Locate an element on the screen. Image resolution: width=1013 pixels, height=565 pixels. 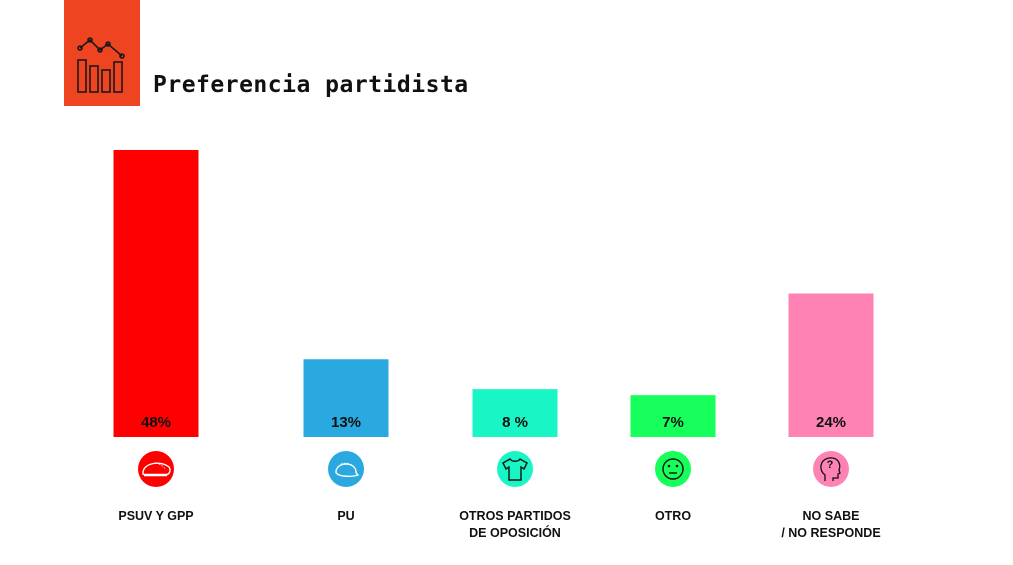
category-label: OTRO is located at coordinates (673, 516).